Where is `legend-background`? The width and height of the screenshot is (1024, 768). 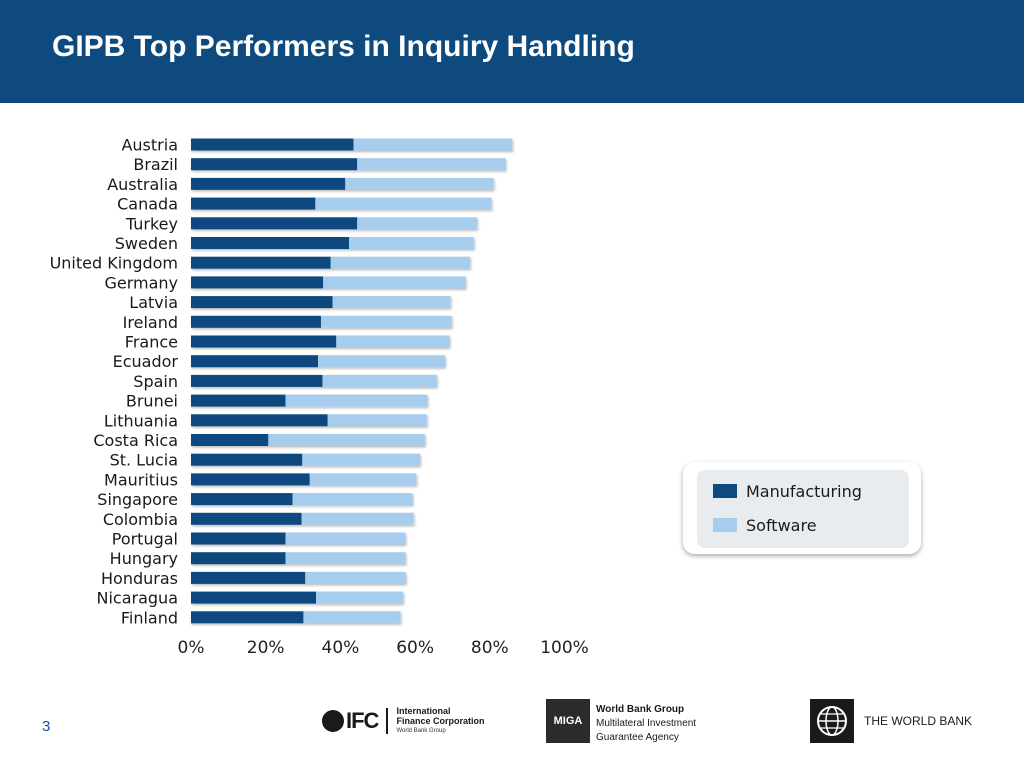
legend-background is located at coordinates (803, 509).